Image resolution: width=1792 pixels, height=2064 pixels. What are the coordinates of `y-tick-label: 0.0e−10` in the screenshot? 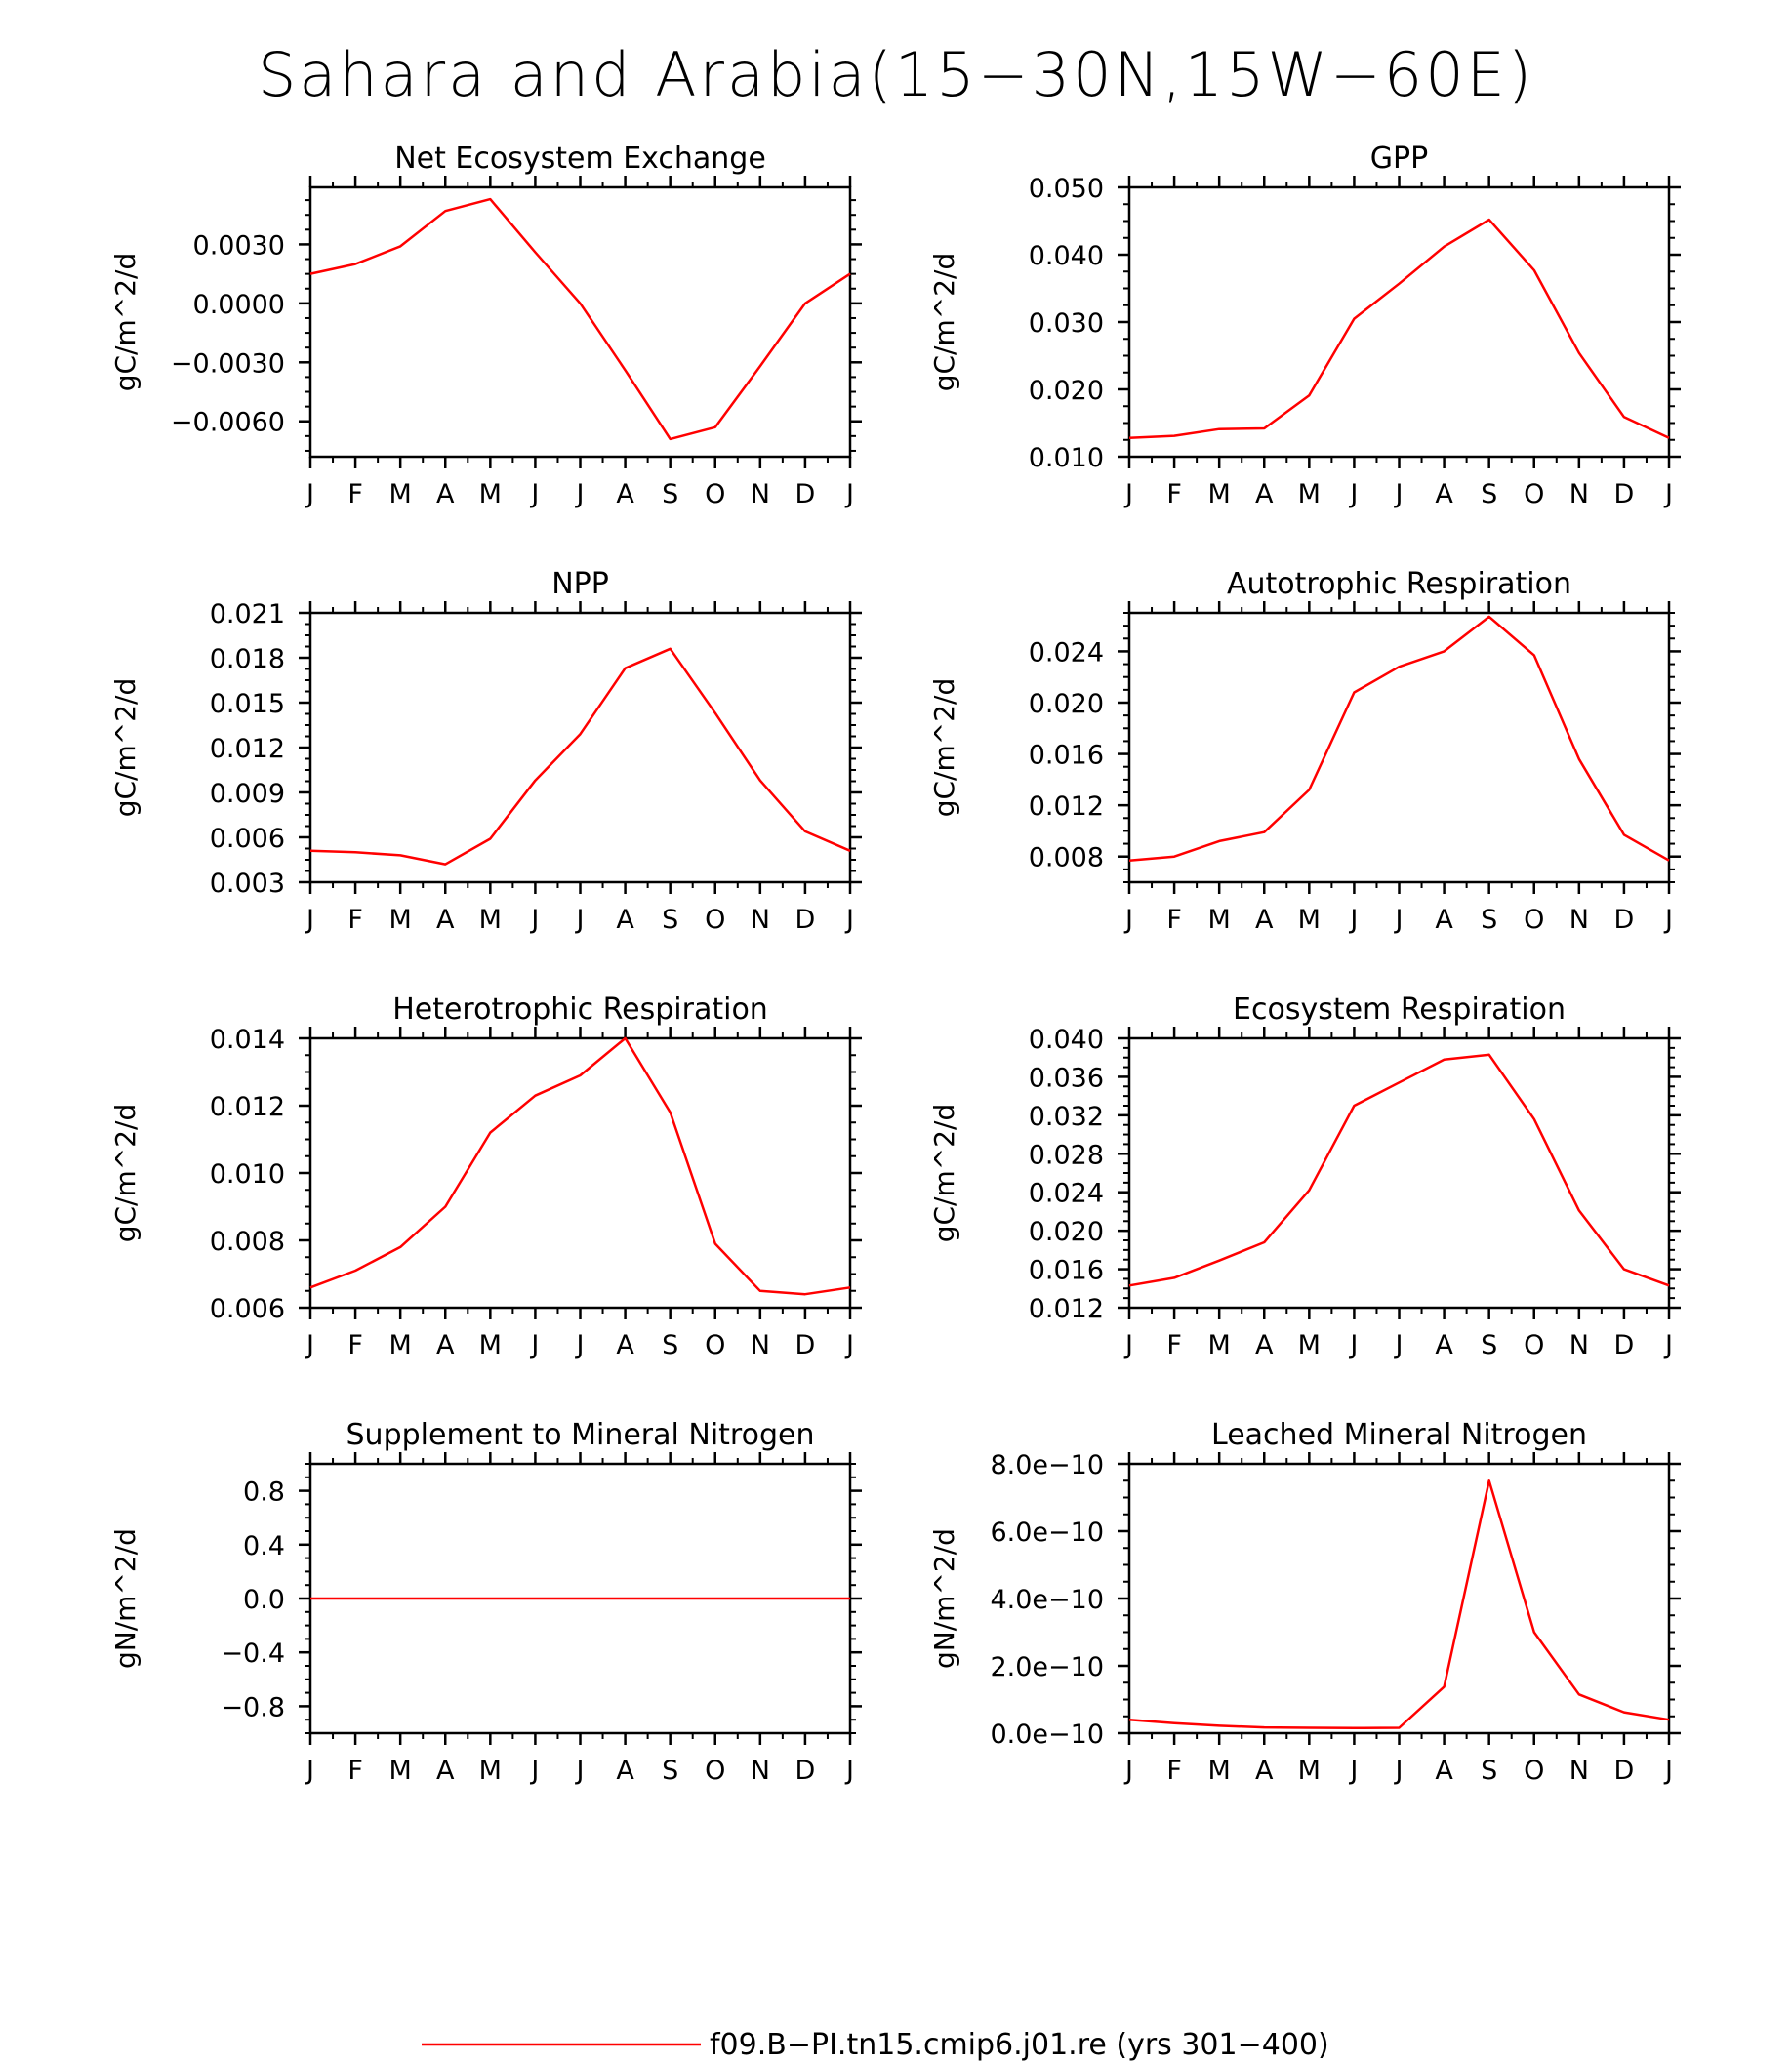 It's located at (1047, 1735).